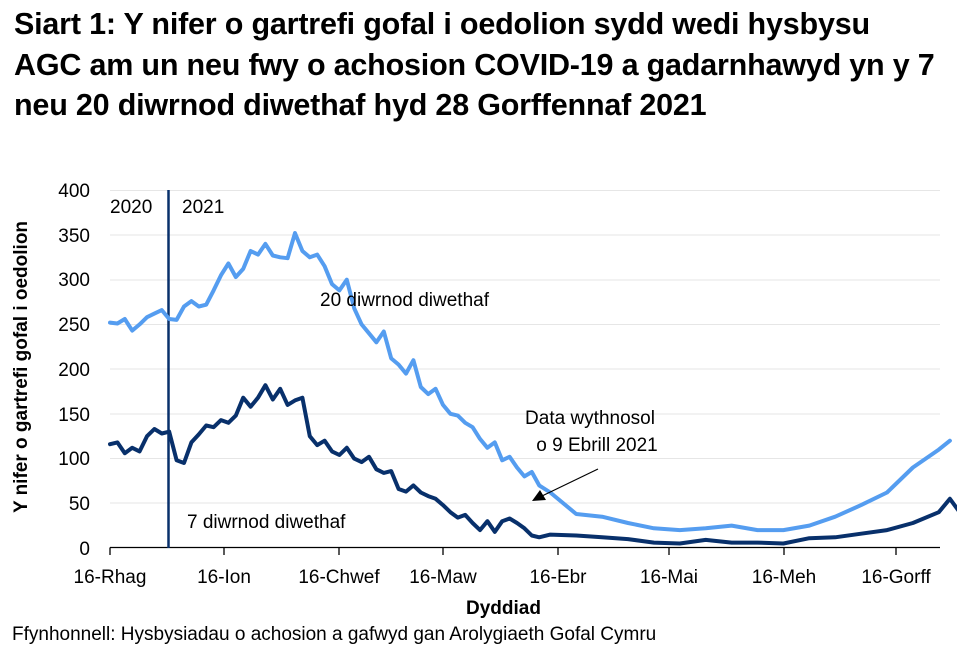  I want to click on x-tick-16-mai: 16-Mai, so click(669, 577).